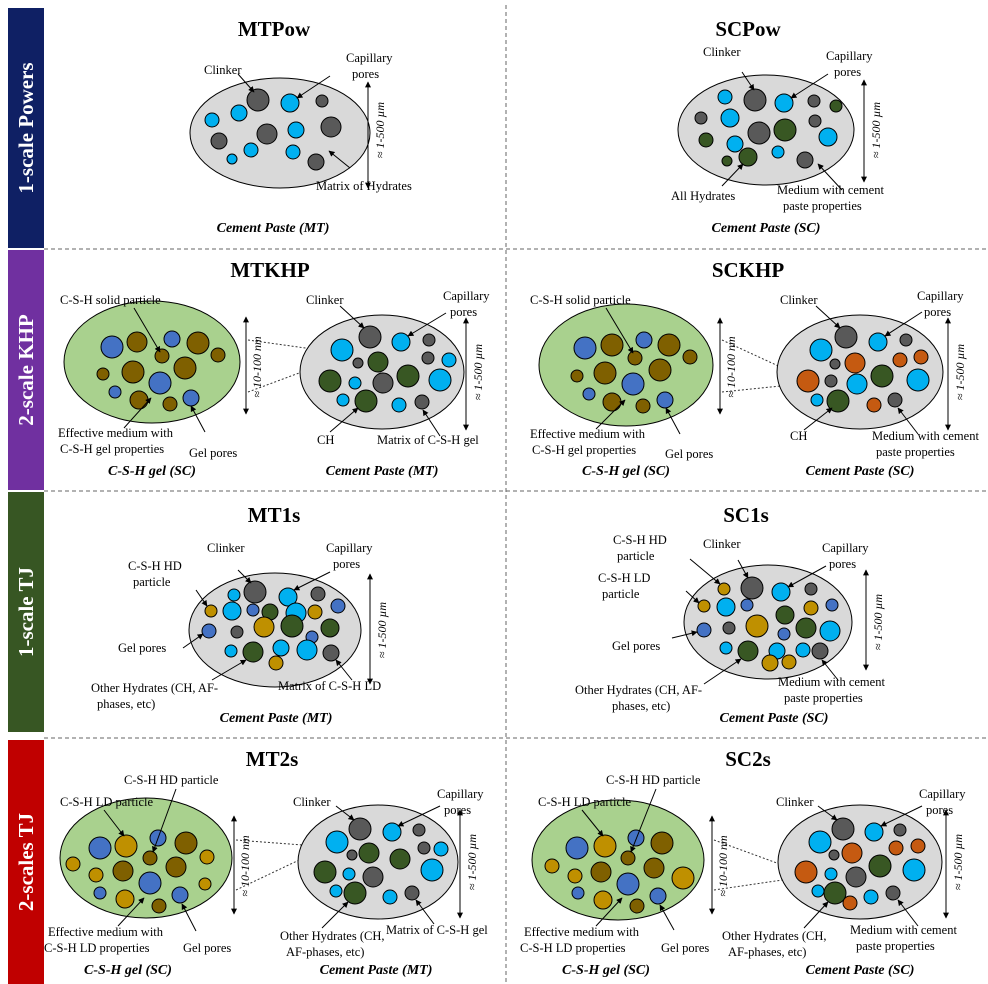 The width and height of the screenshot is (988, 984). What do you see at coordinates (437, 930) in the screenshot?
I see `label-matrix: Matrix of C-S-H gel` at bounding box center [437, 930].